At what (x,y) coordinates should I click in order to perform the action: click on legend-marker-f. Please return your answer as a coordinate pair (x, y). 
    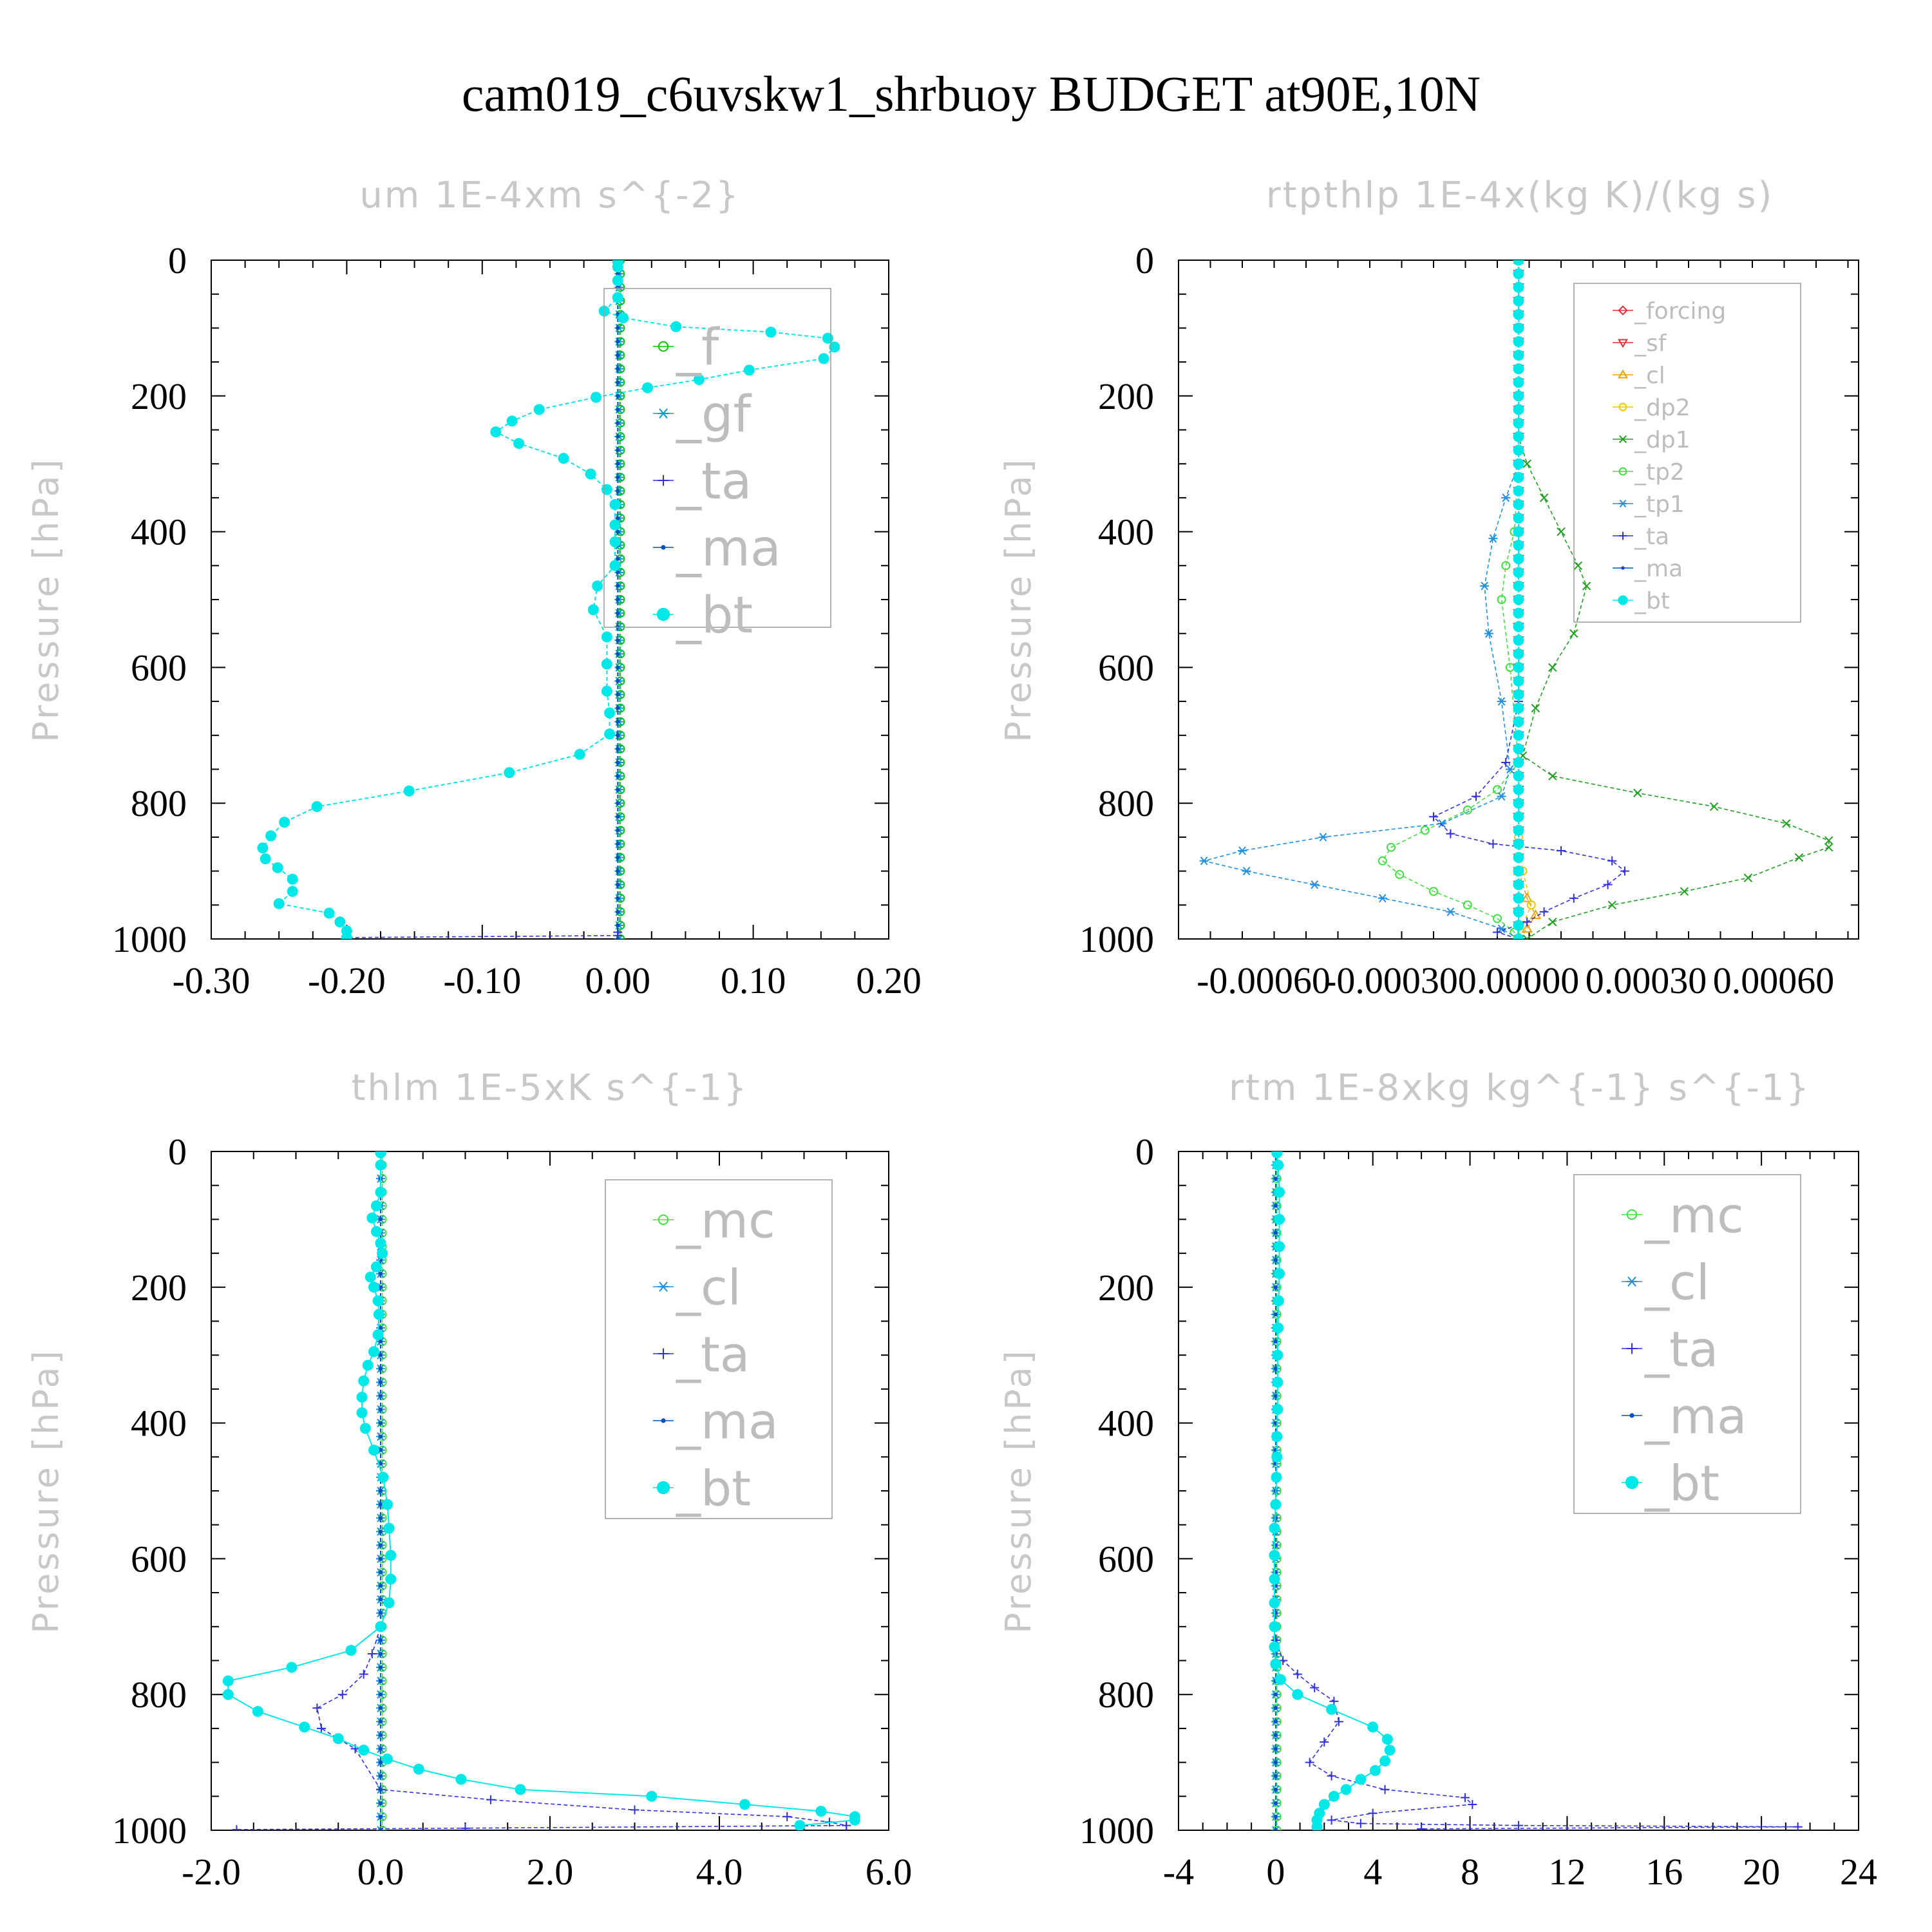
    Looking at the image, I should click on (663, 347).